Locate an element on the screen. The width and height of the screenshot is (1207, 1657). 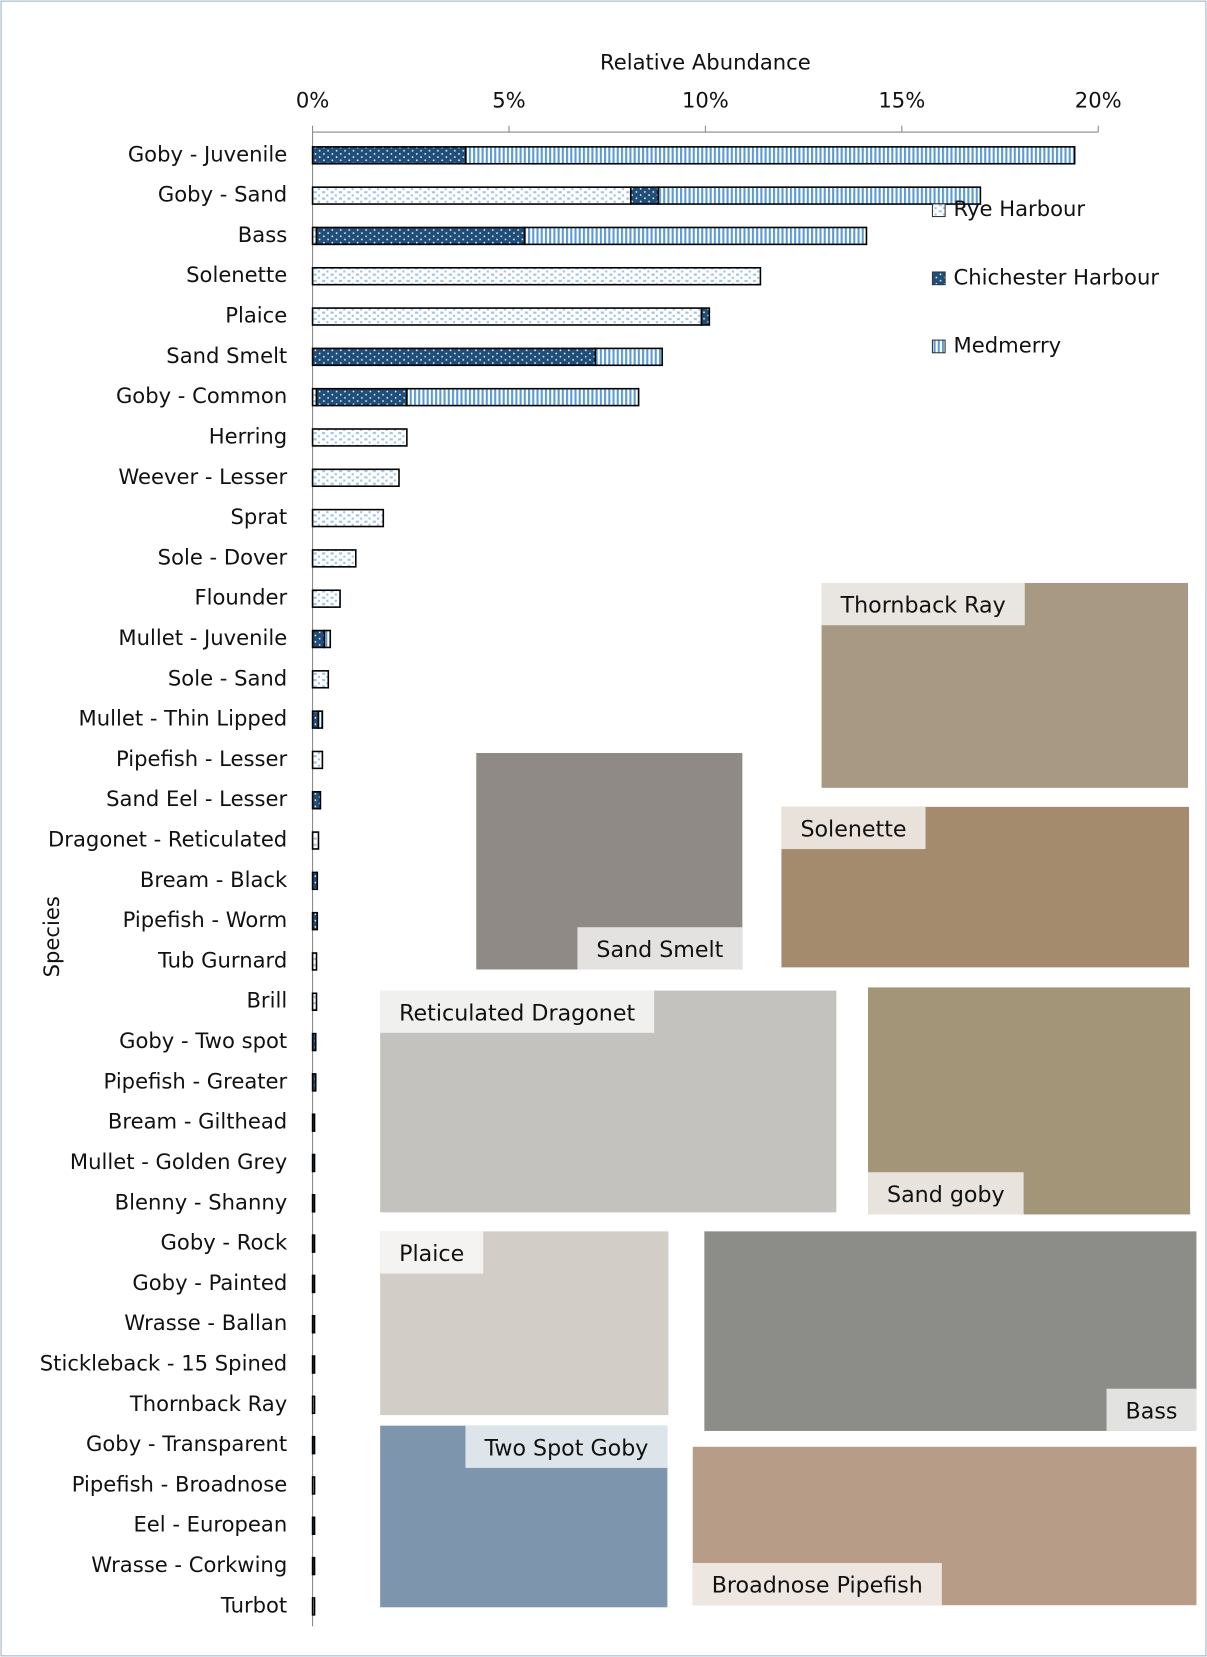
y-tick-label: Goby - Common is located at coordinates (201, 395).